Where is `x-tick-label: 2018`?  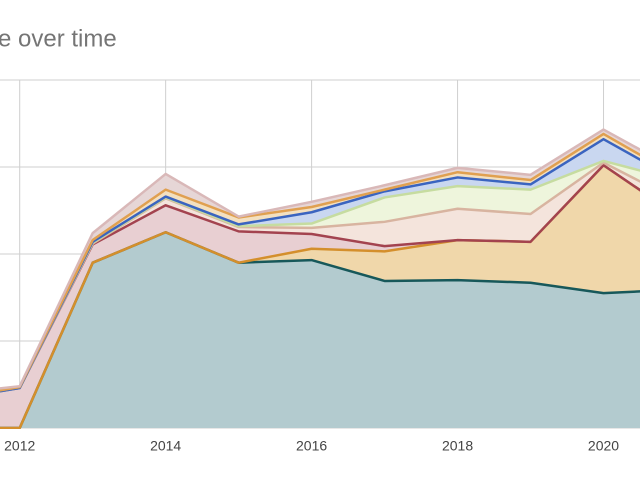
x-tick-label: 2018 is located at coordinates (457, 446).